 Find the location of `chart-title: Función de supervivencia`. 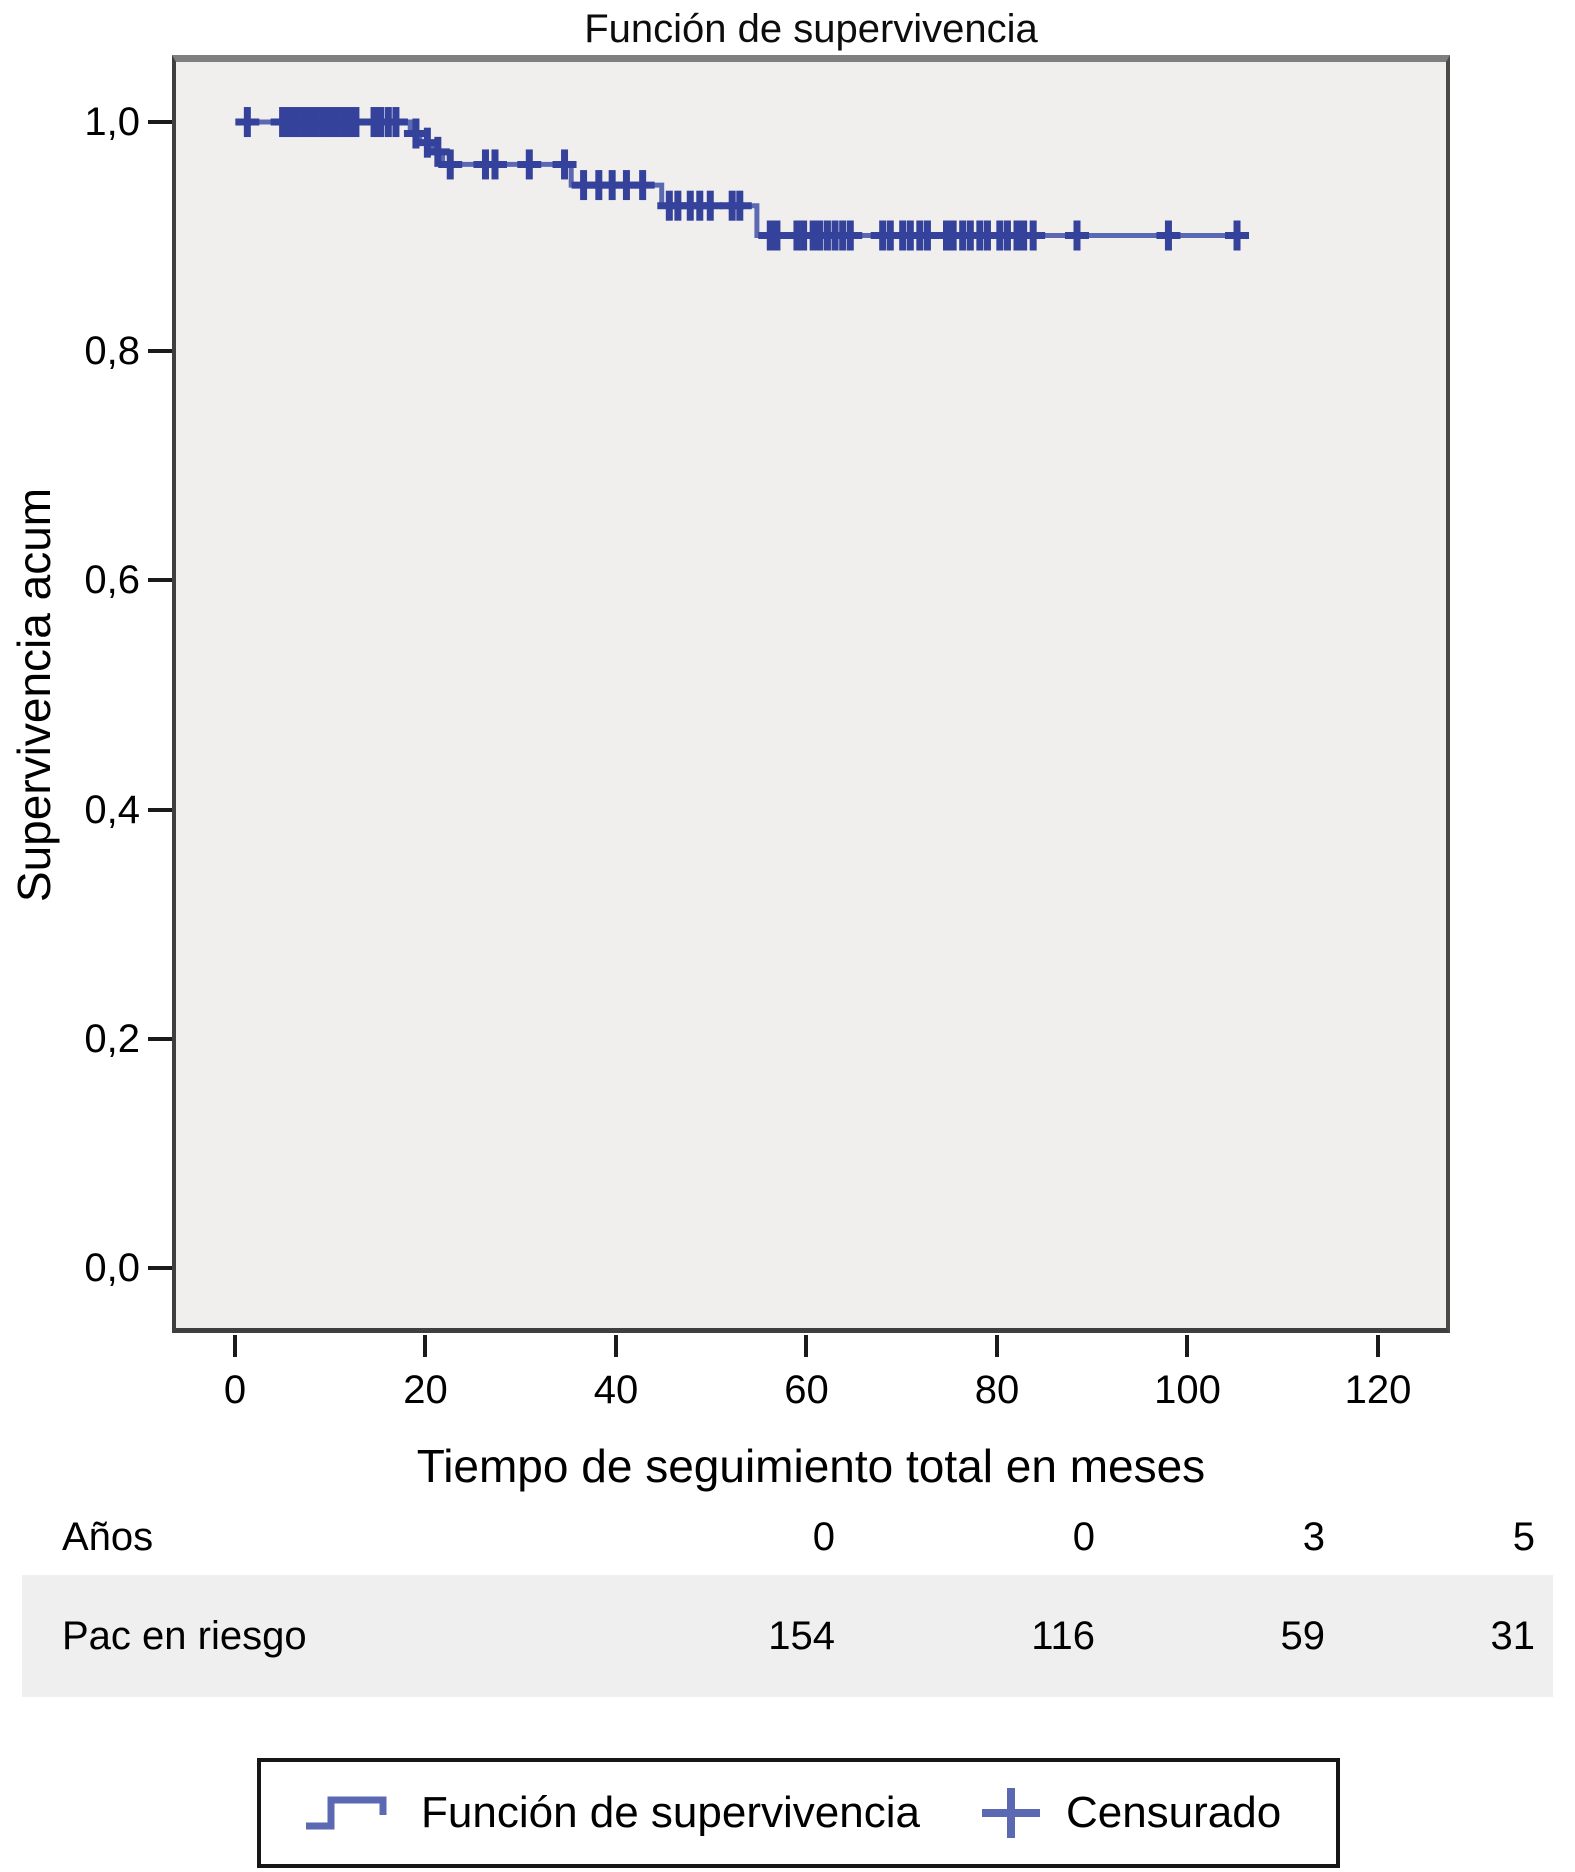

chart-title: Función de supervivencia is located at coordinates (811, 29).